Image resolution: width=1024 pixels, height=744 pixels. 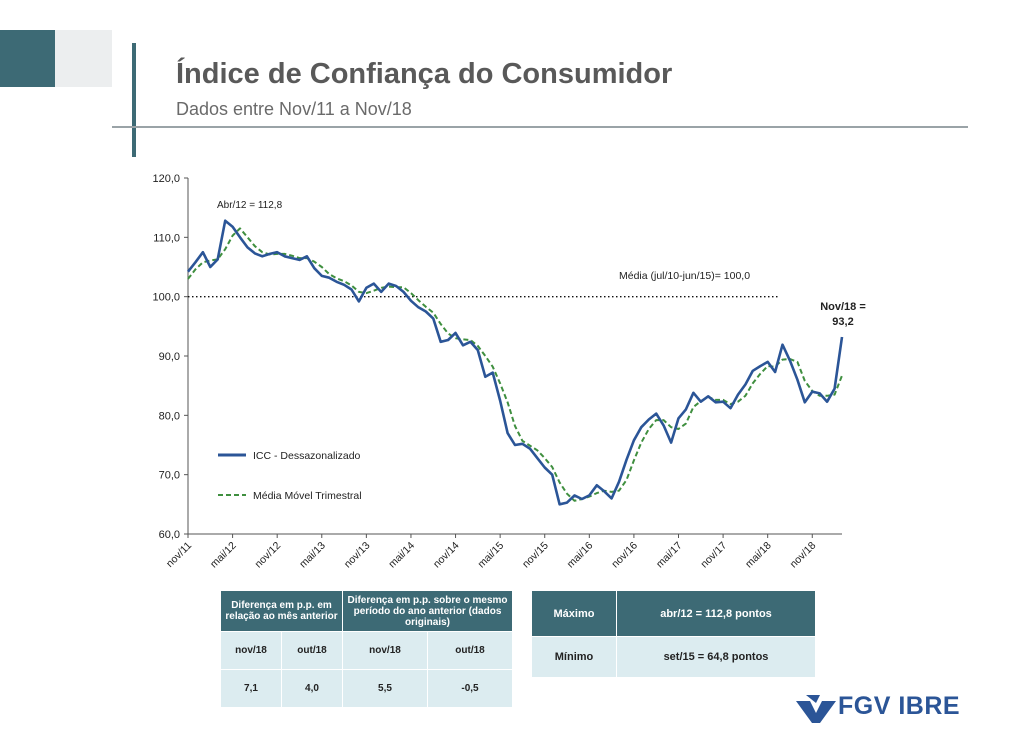 I want to click on annotation-last-line2: 93,2, so click(x=842, y=322).